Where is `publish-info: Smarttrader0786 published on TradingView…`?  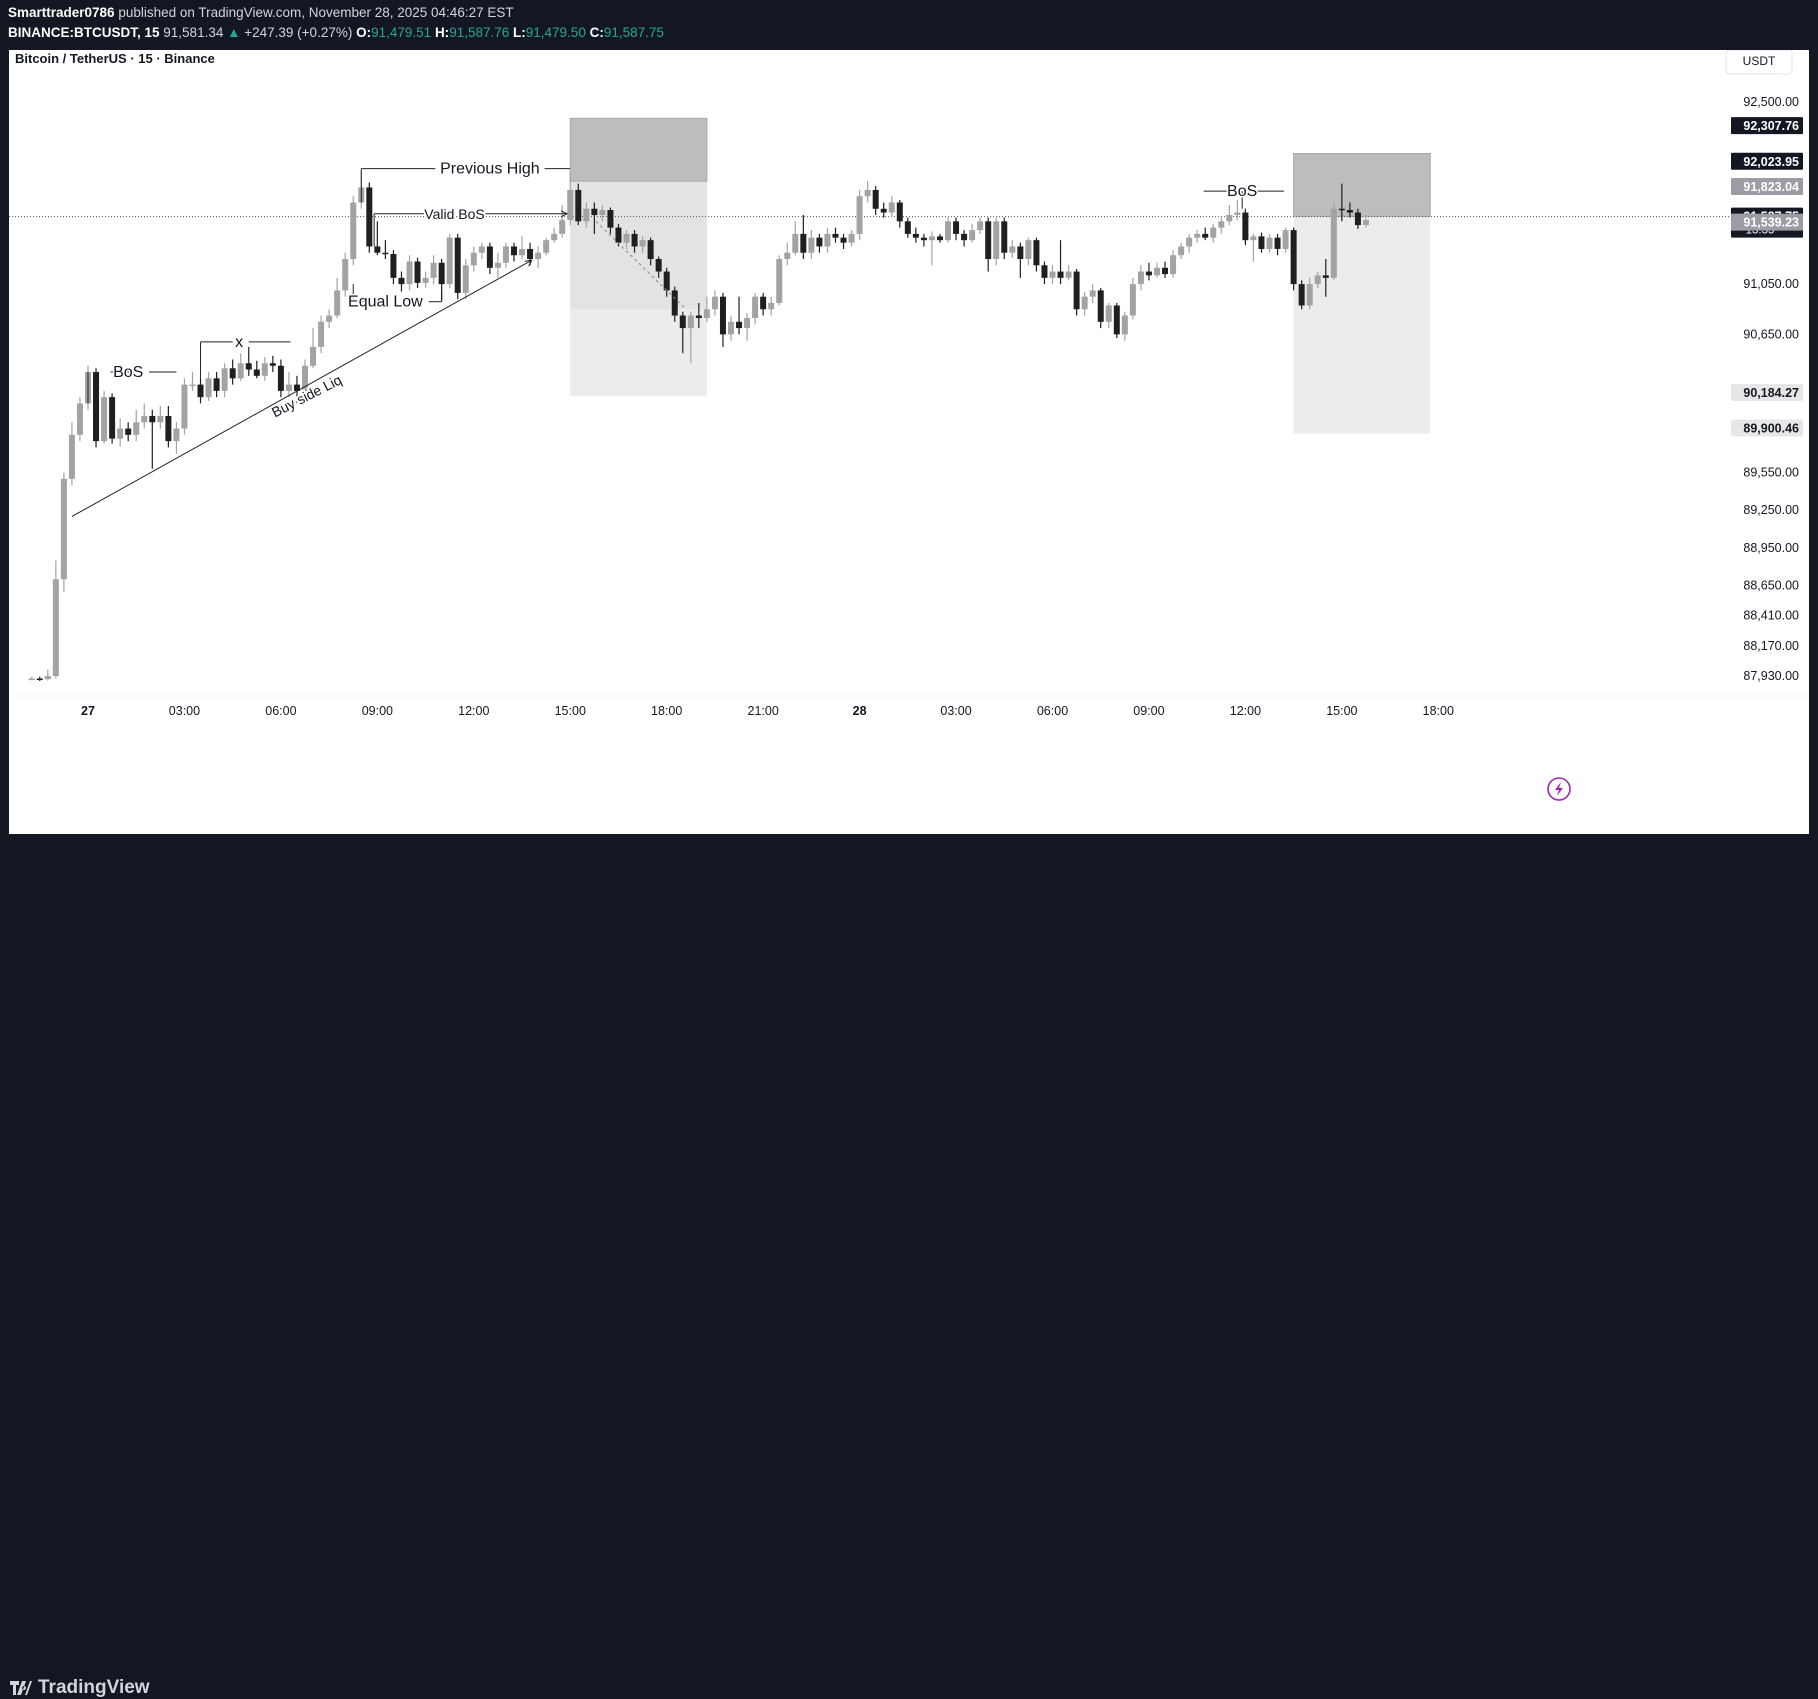
publish-info: Smarttrader0786 published on TradingView… is located at coordinates (261, 12).